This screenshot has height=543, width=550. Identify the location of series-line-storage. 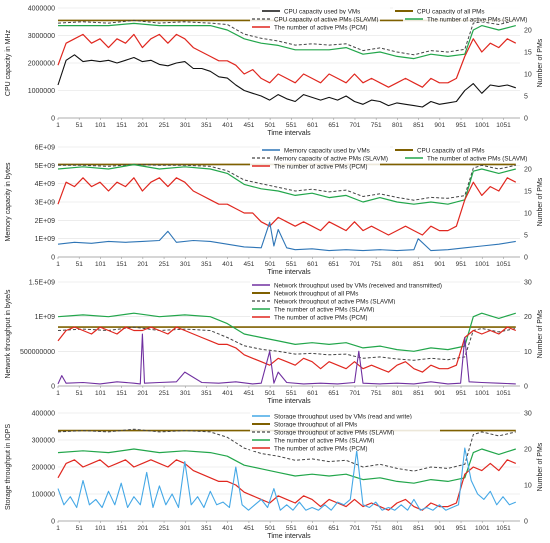
(287, 479).